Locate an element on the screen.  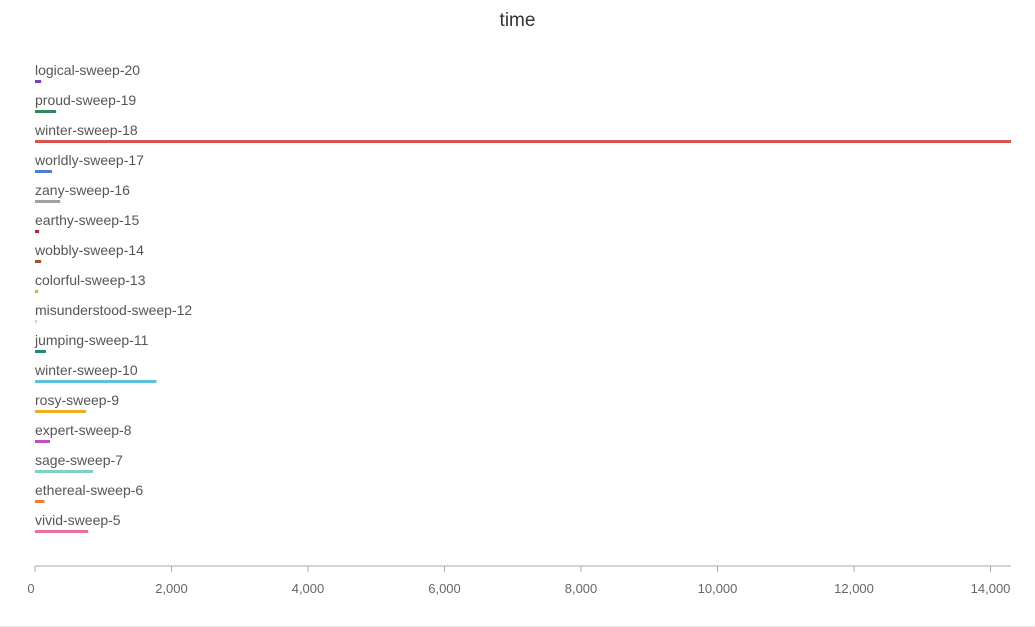
run-label-jumping-sweep-11: jumping-sweep-11 is located at coordinates (91, 340).